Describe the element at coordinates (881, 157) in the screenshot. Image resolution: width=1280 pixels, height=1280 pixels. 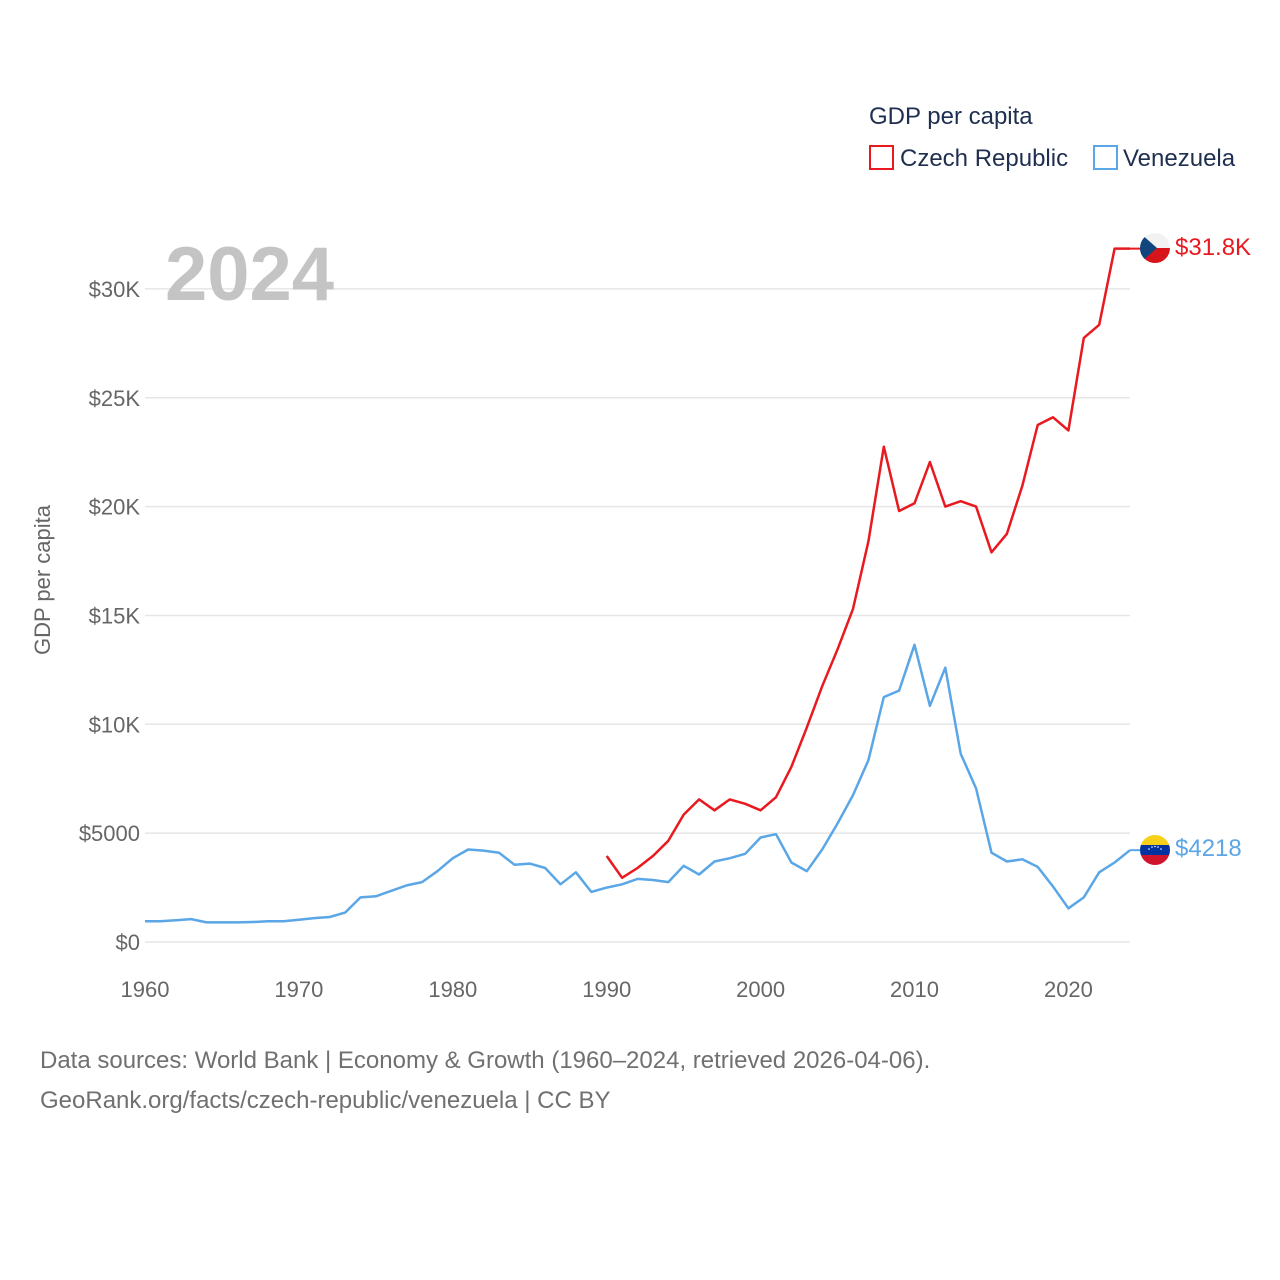
I see `legend-swatch-czech` at that location.